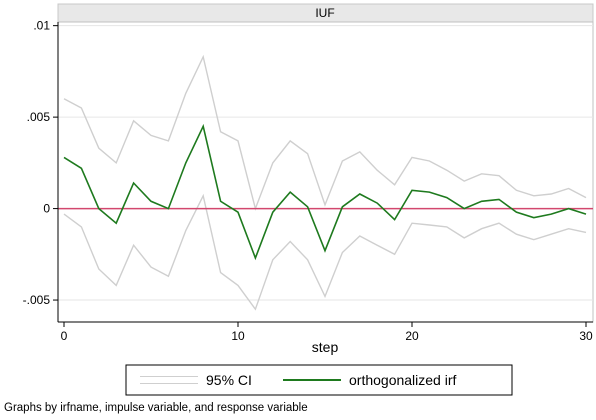 The width and height of the screenshot is (596, 420). I want to click on legend-ci-label: 95% CI, so click(229, 380).